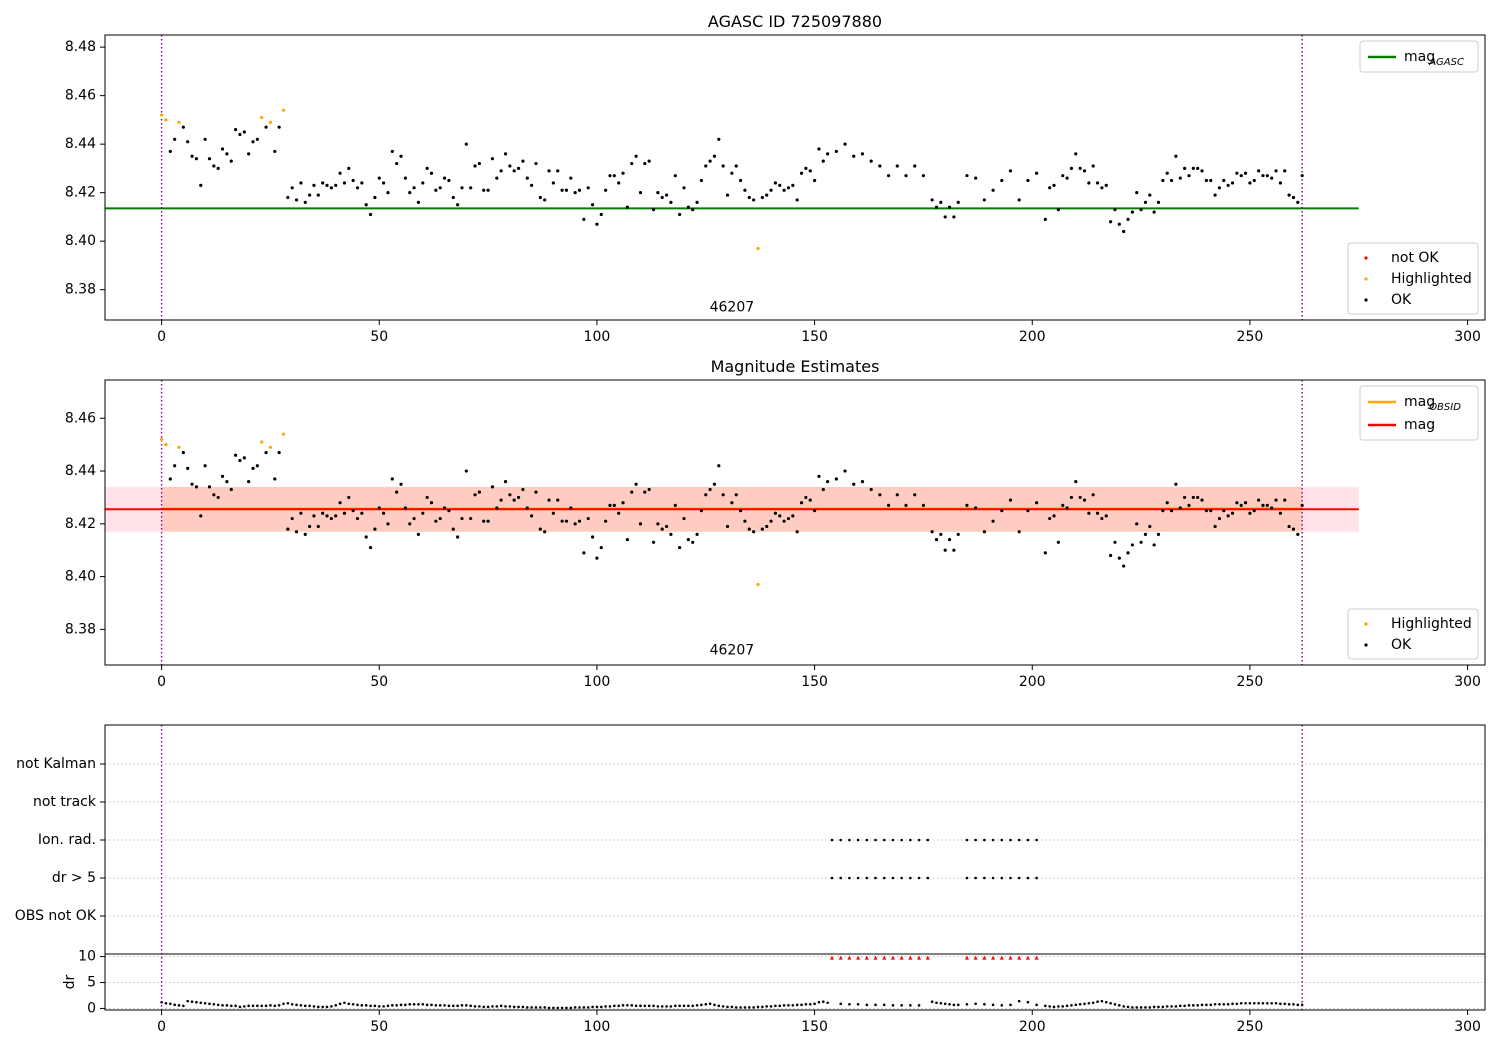  What do you see at coordinates (1419, 425) in the screenshot?
I see `legend-label: mag` at bounding box center [1419, 425].